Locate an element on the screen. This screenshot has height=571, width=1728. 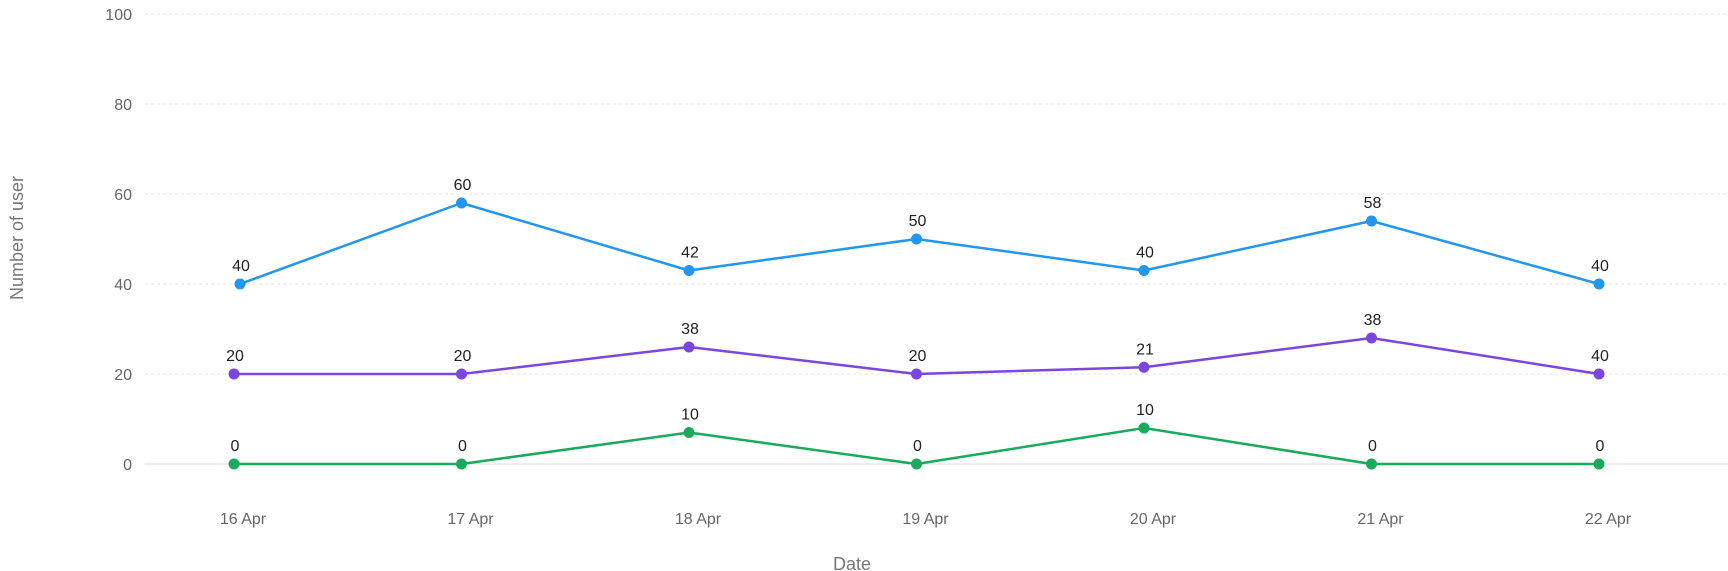
y-tick-label: 100 is located at coordinates (118, 15).